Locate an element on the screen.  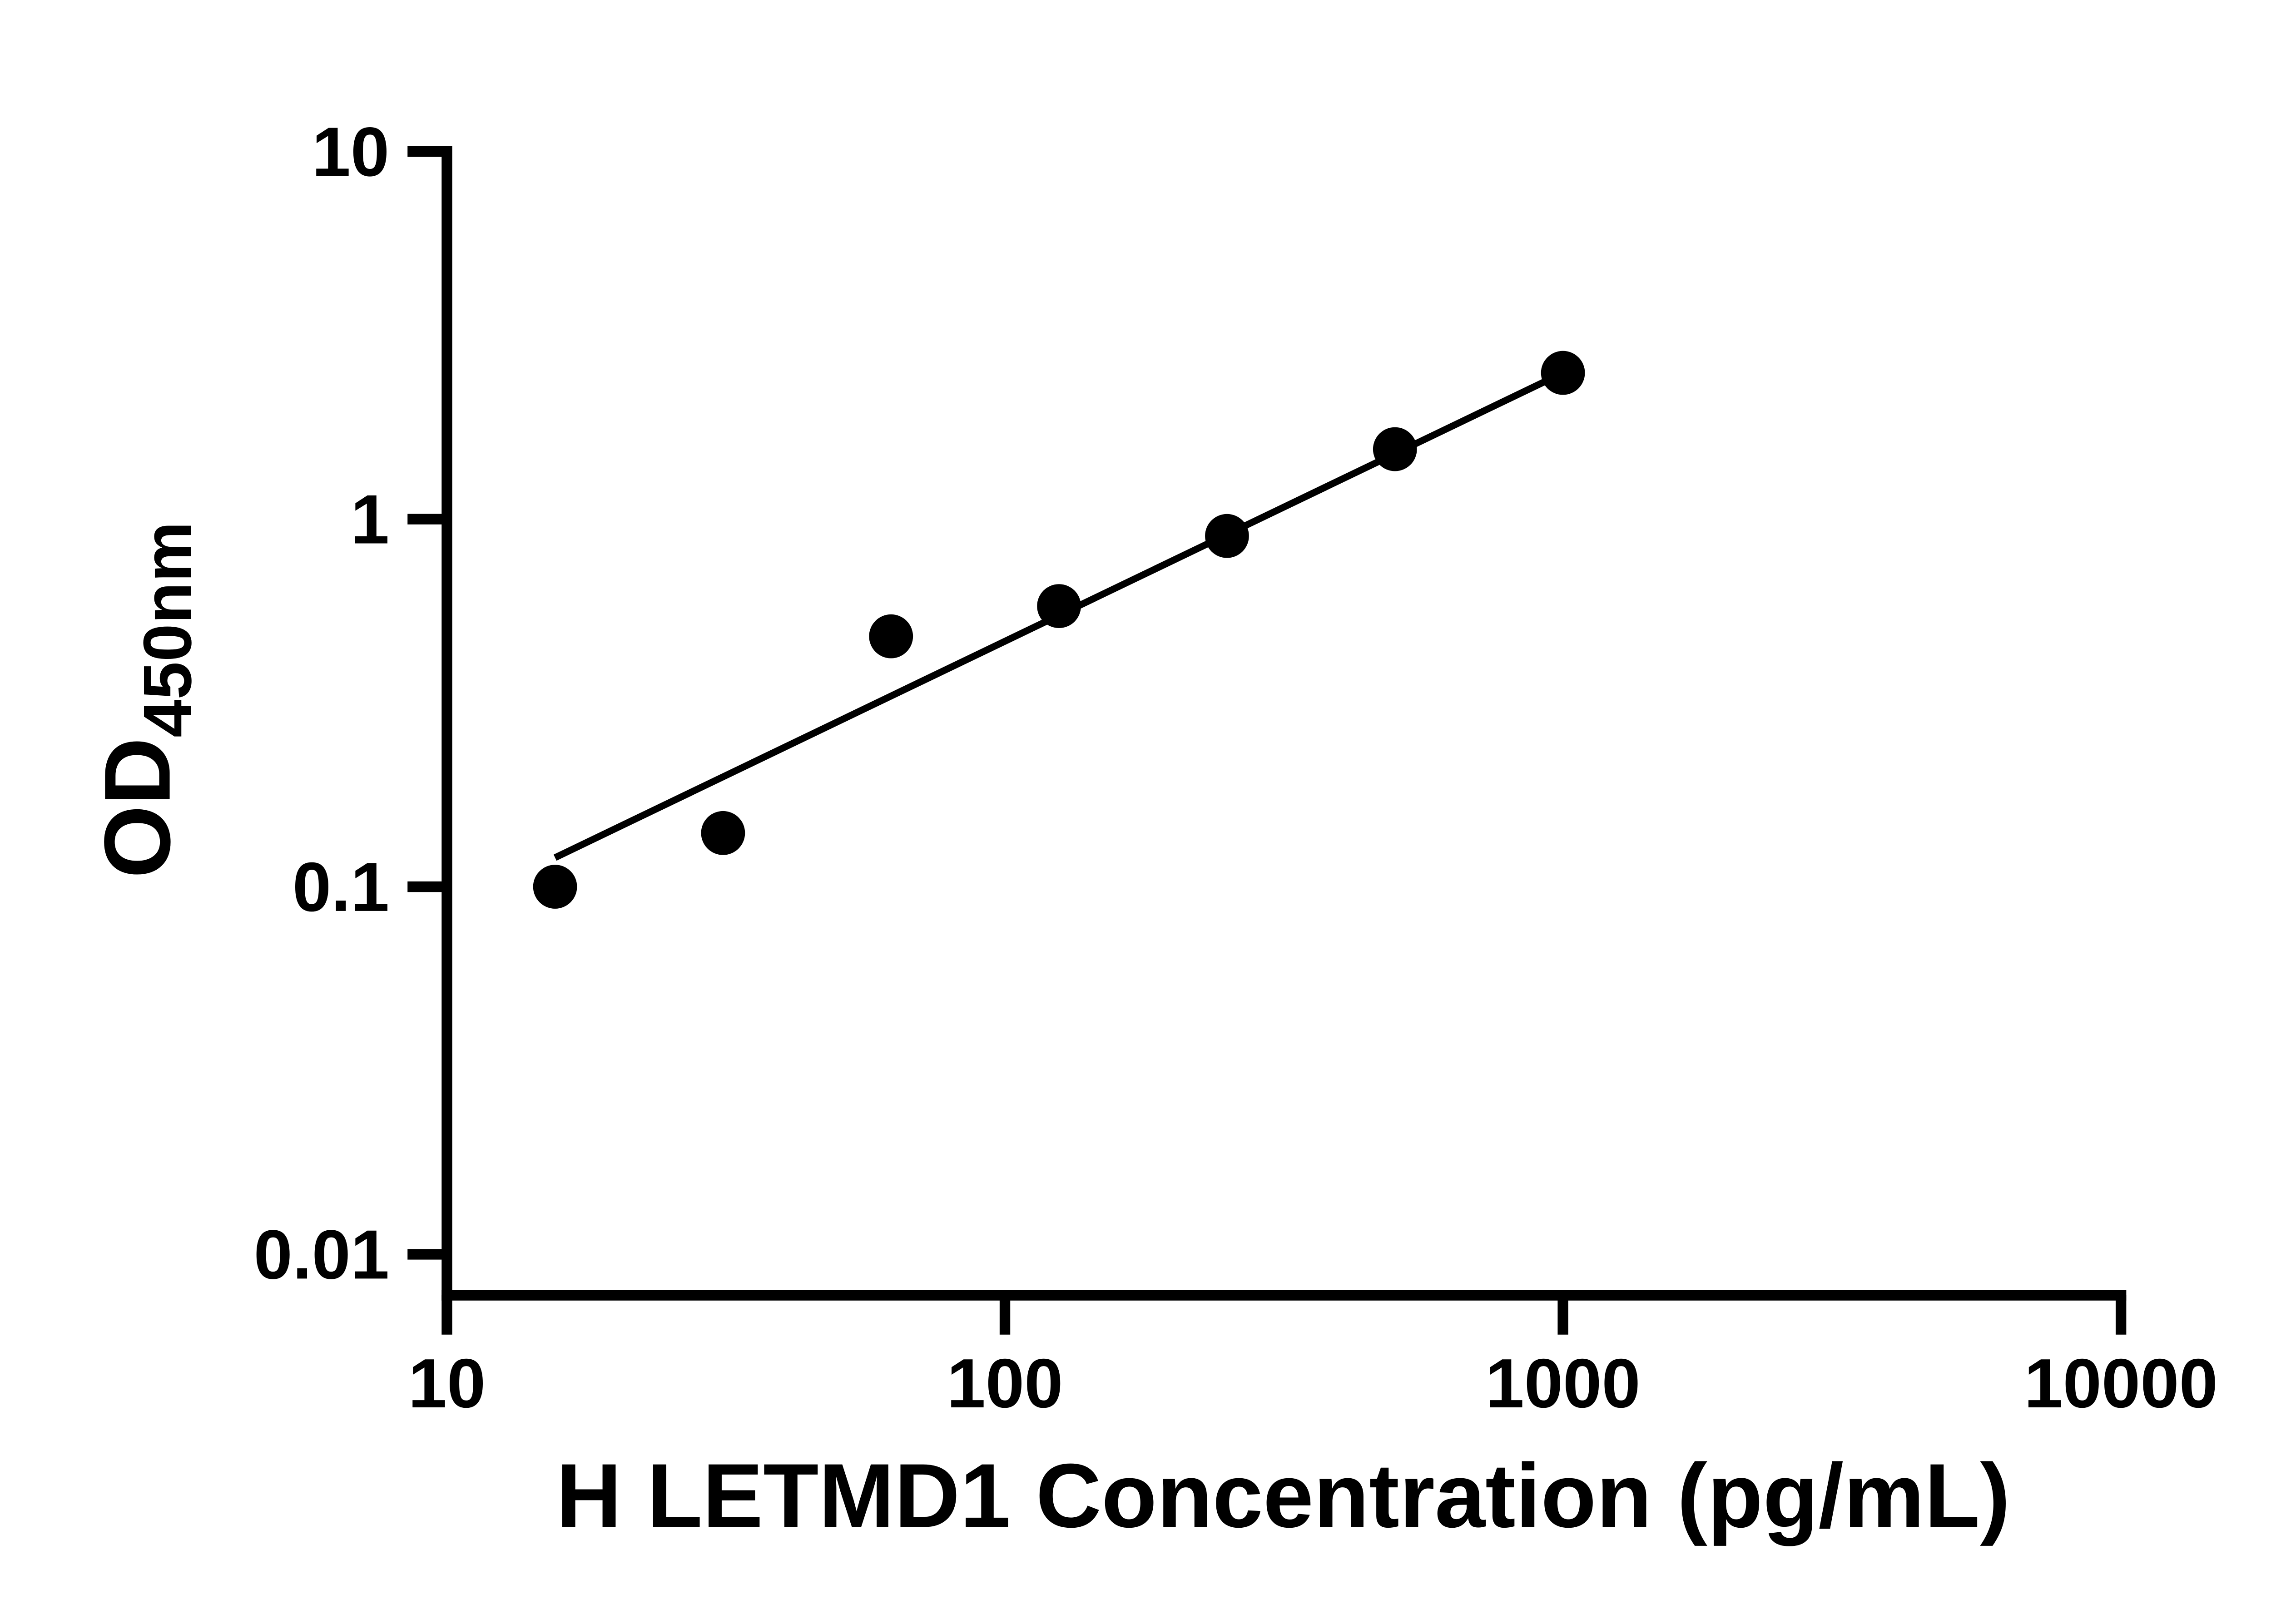
y-tick-label: 0.1 is located at coordinates (341, 887).